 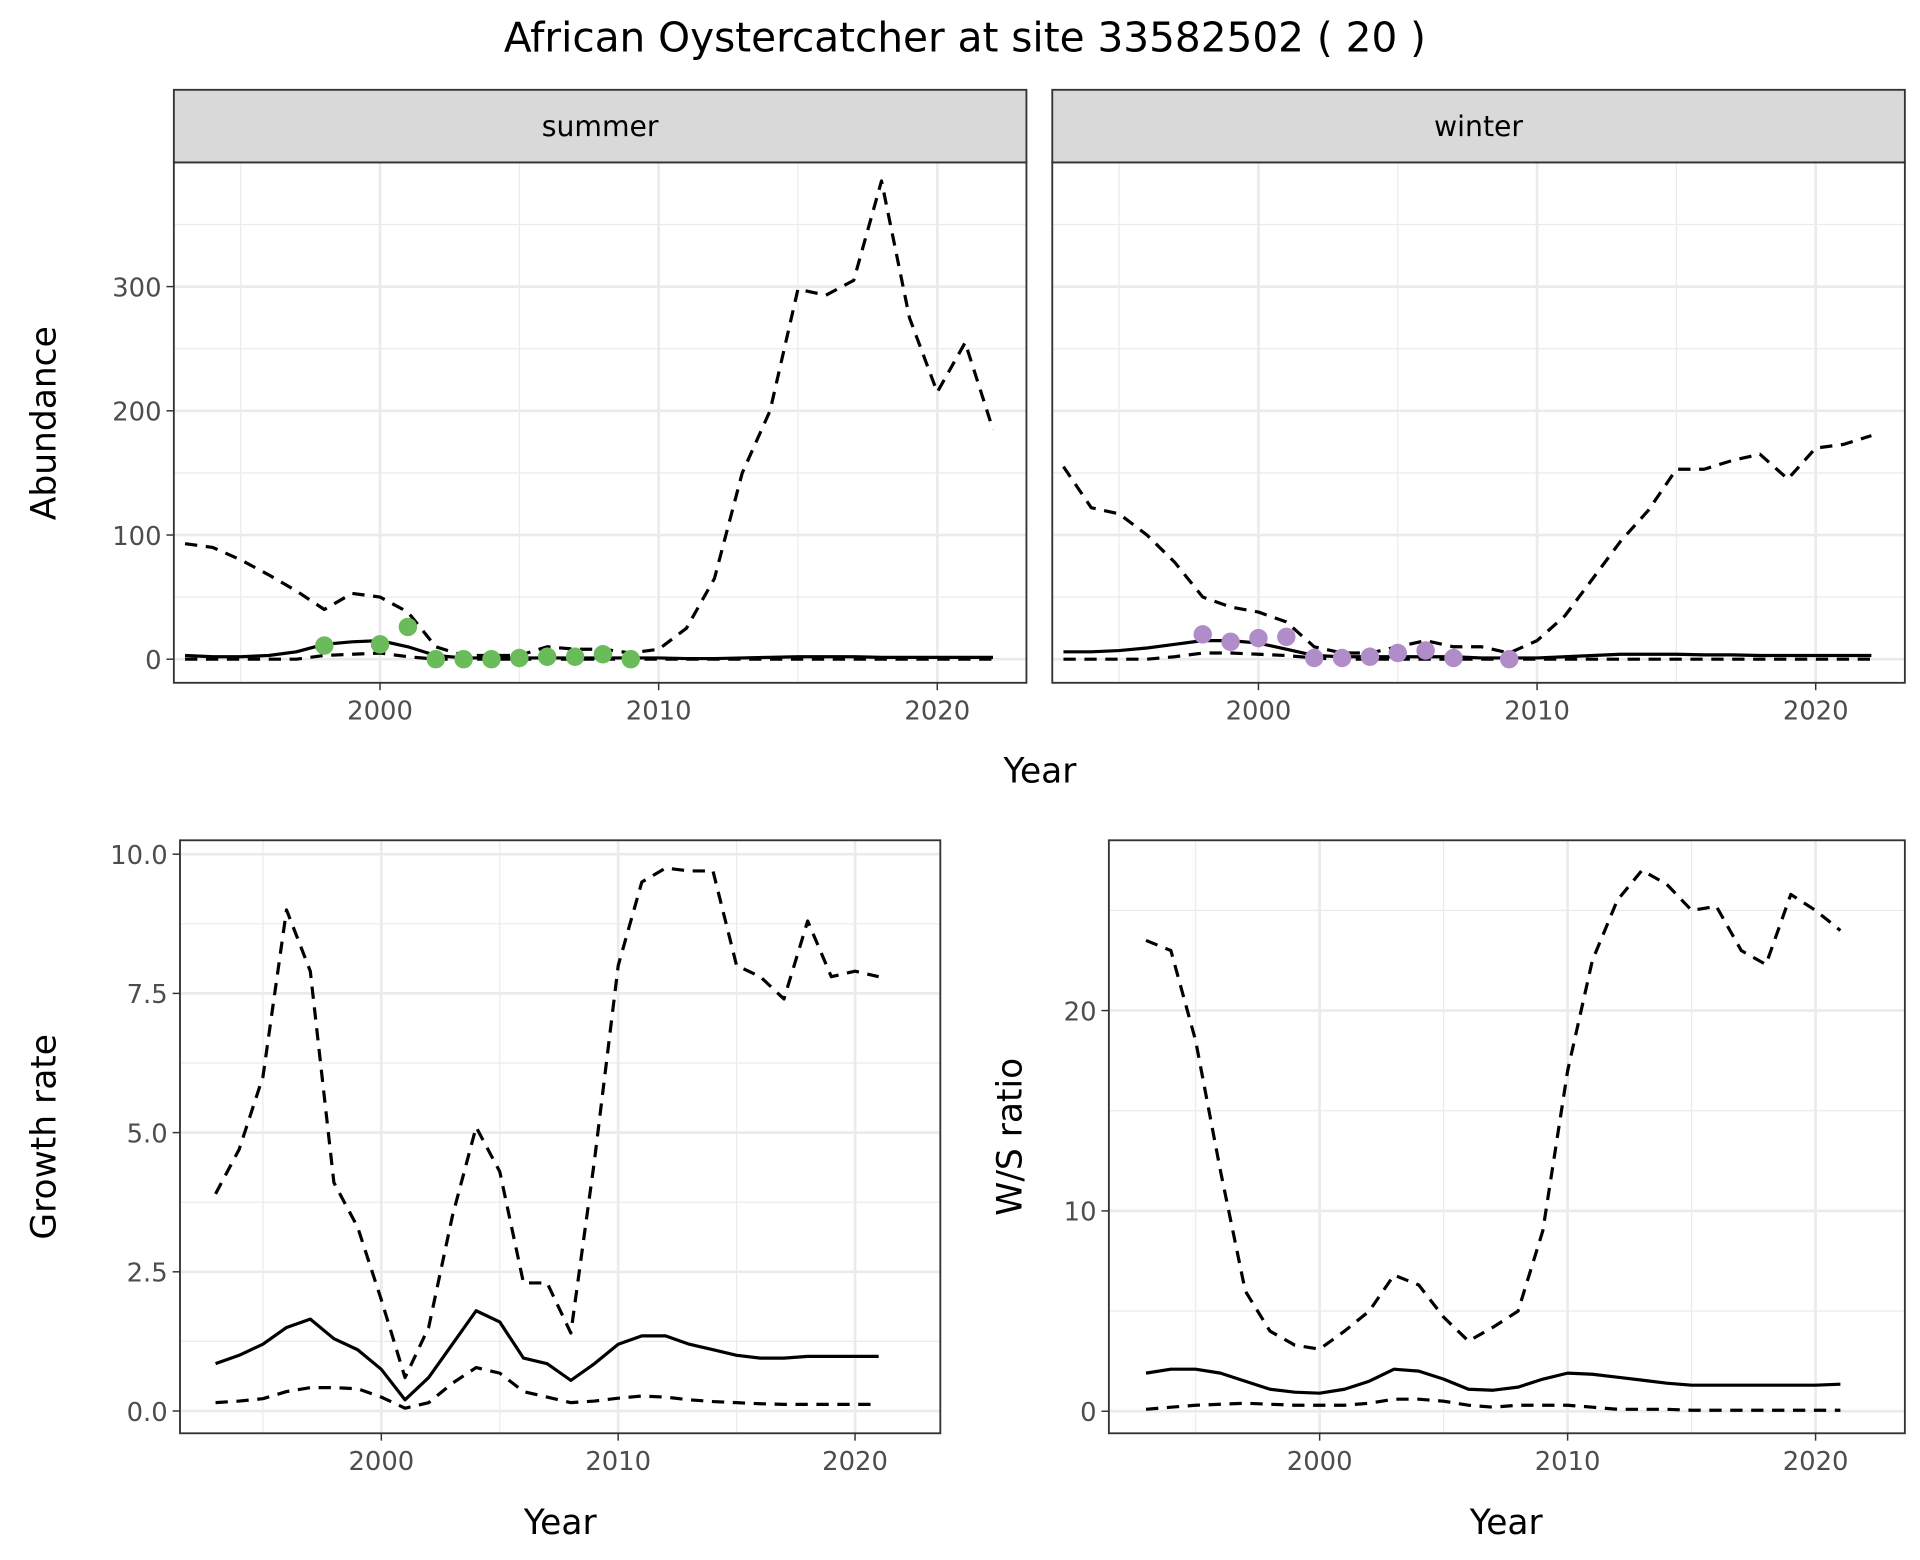 What do you see at coordinates (136, 537) in the screenshot?
I see `y-tick-label: 100` at bounding box center [136, 537].